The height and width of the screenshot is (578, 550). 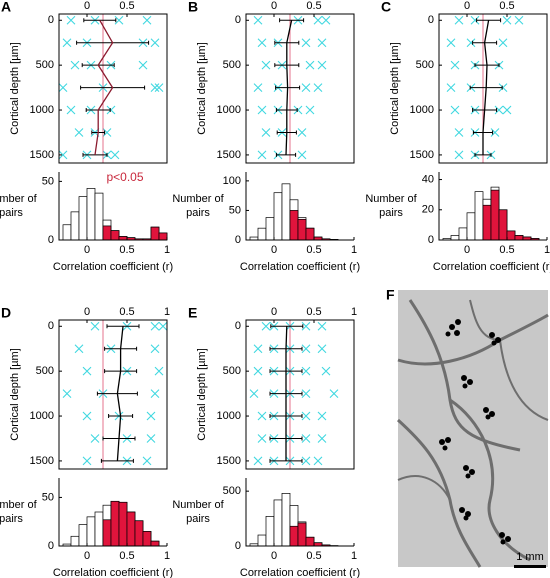 What do you see at coordinates (193, 7) in the screenshot?
I see `panel-label: B` at bounding box center [193, 7].